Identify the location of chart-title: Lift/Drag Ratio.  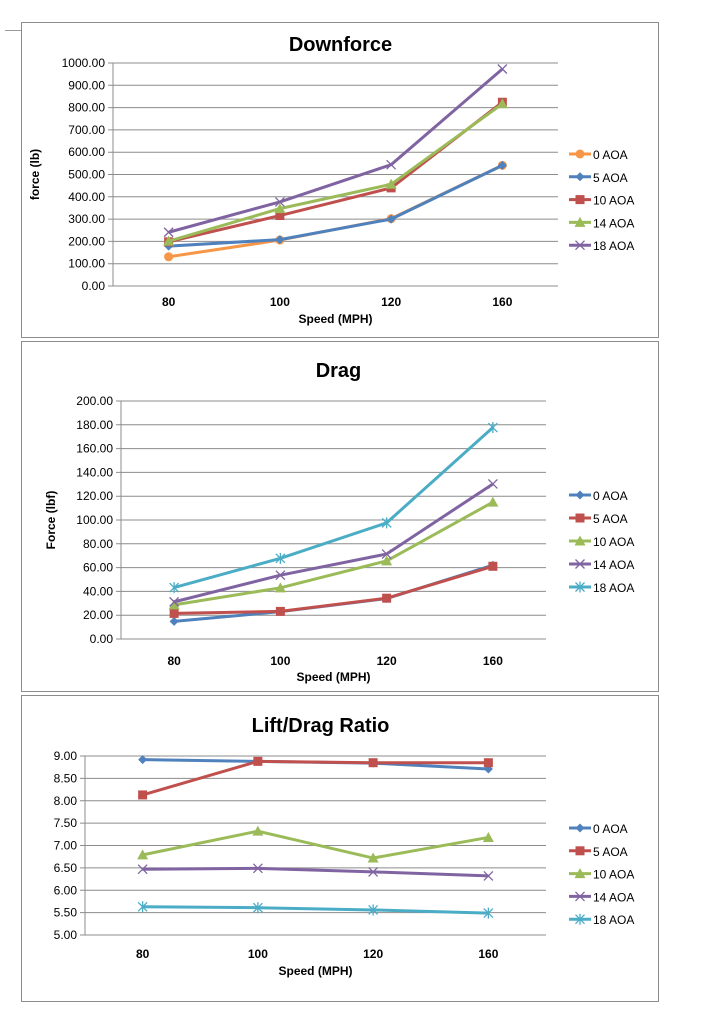
(321, 726).